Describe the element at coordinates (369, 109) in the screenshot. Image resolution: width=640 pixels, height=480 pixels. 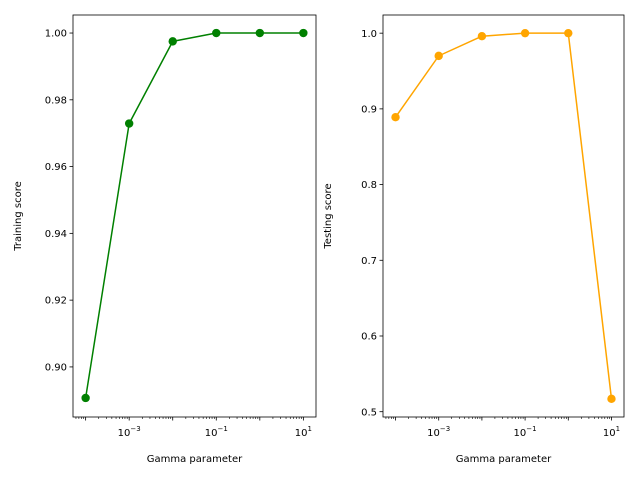
I see `y-tick-label: 0.9` at that location.